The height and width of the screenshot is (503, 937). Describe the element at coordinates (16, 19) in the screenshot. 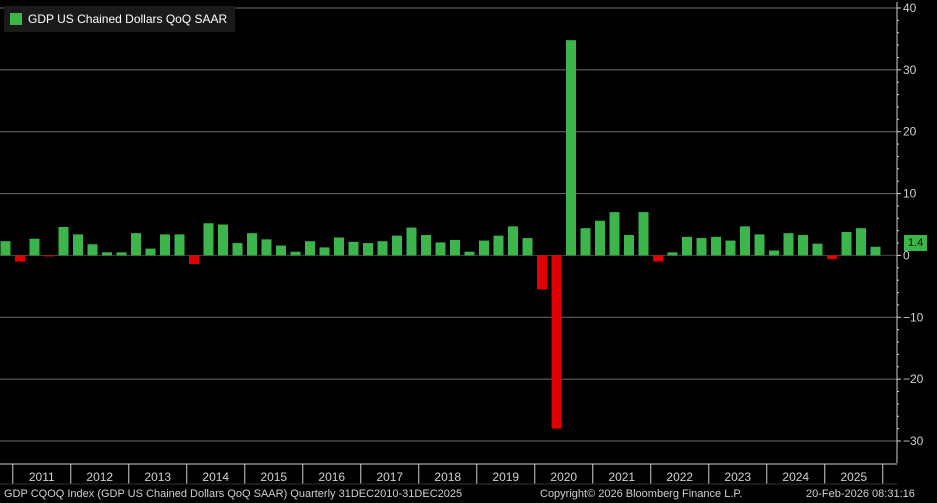

I see `legend-swatch` at that location.